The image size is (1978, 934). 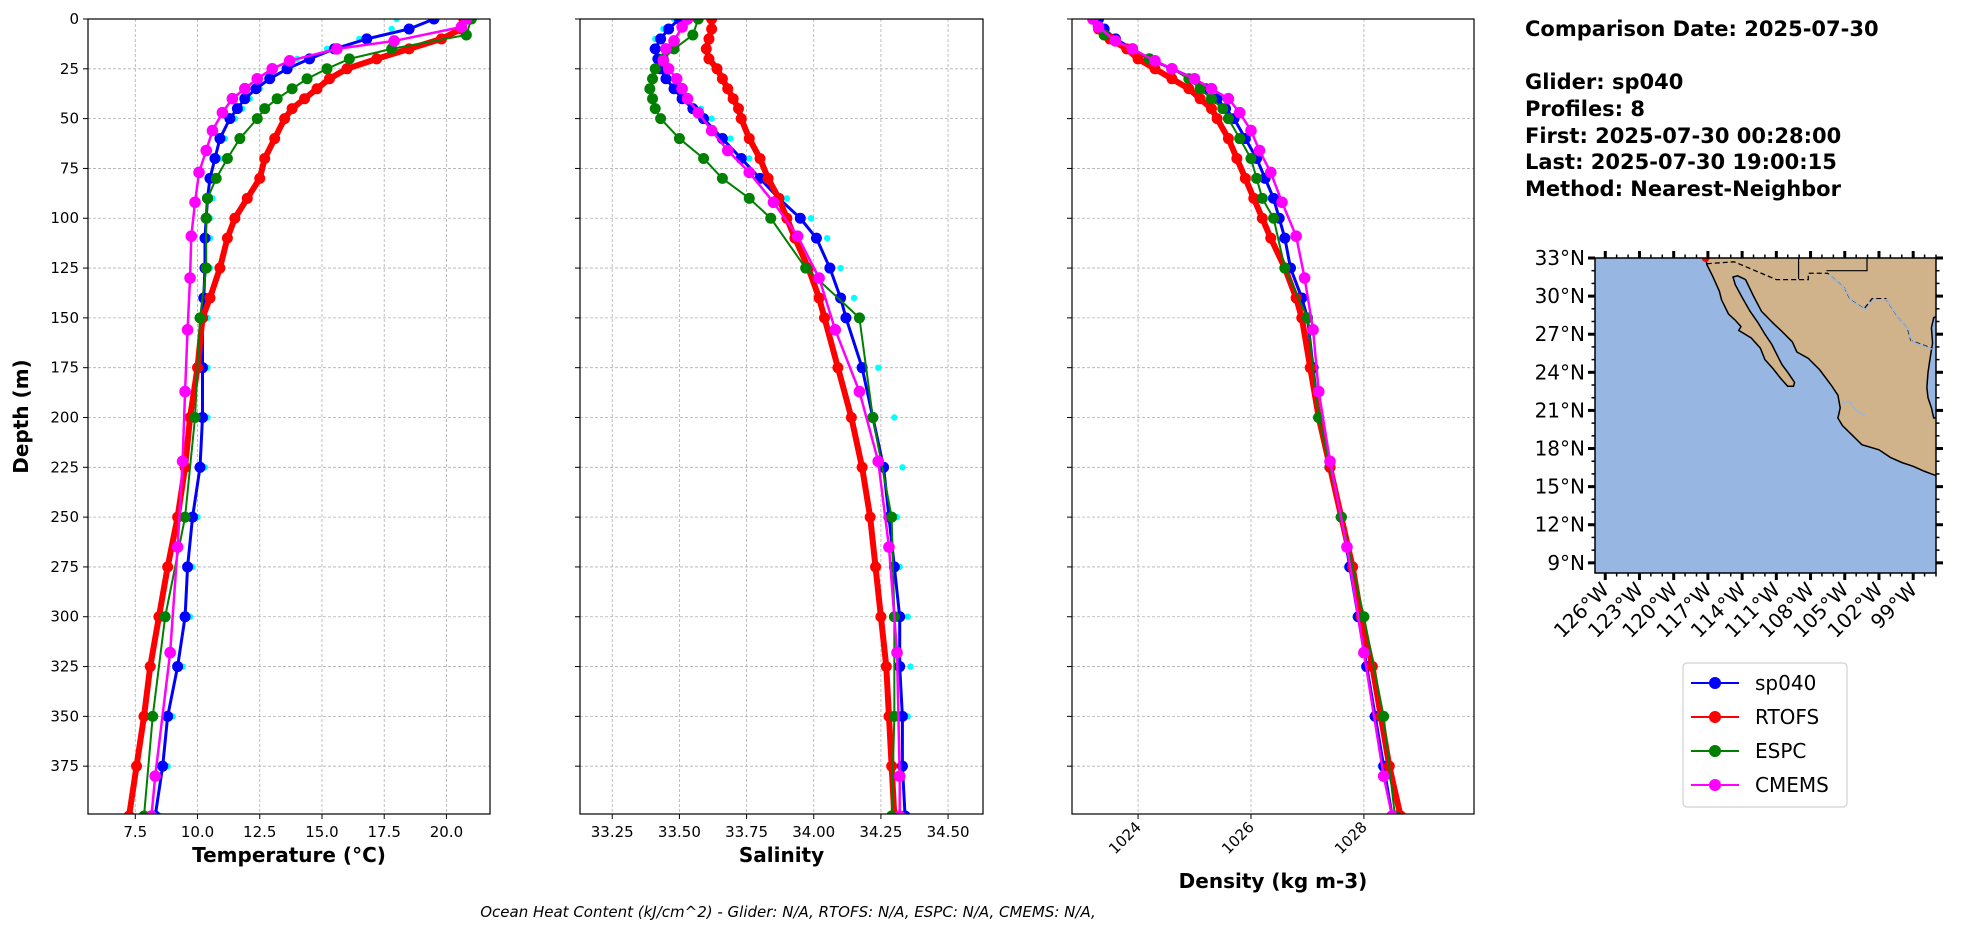 What do you see at coordinates (64, 318) in the screenshot?
I see `y-tick-label: 150` at bounding box center [64, 318].